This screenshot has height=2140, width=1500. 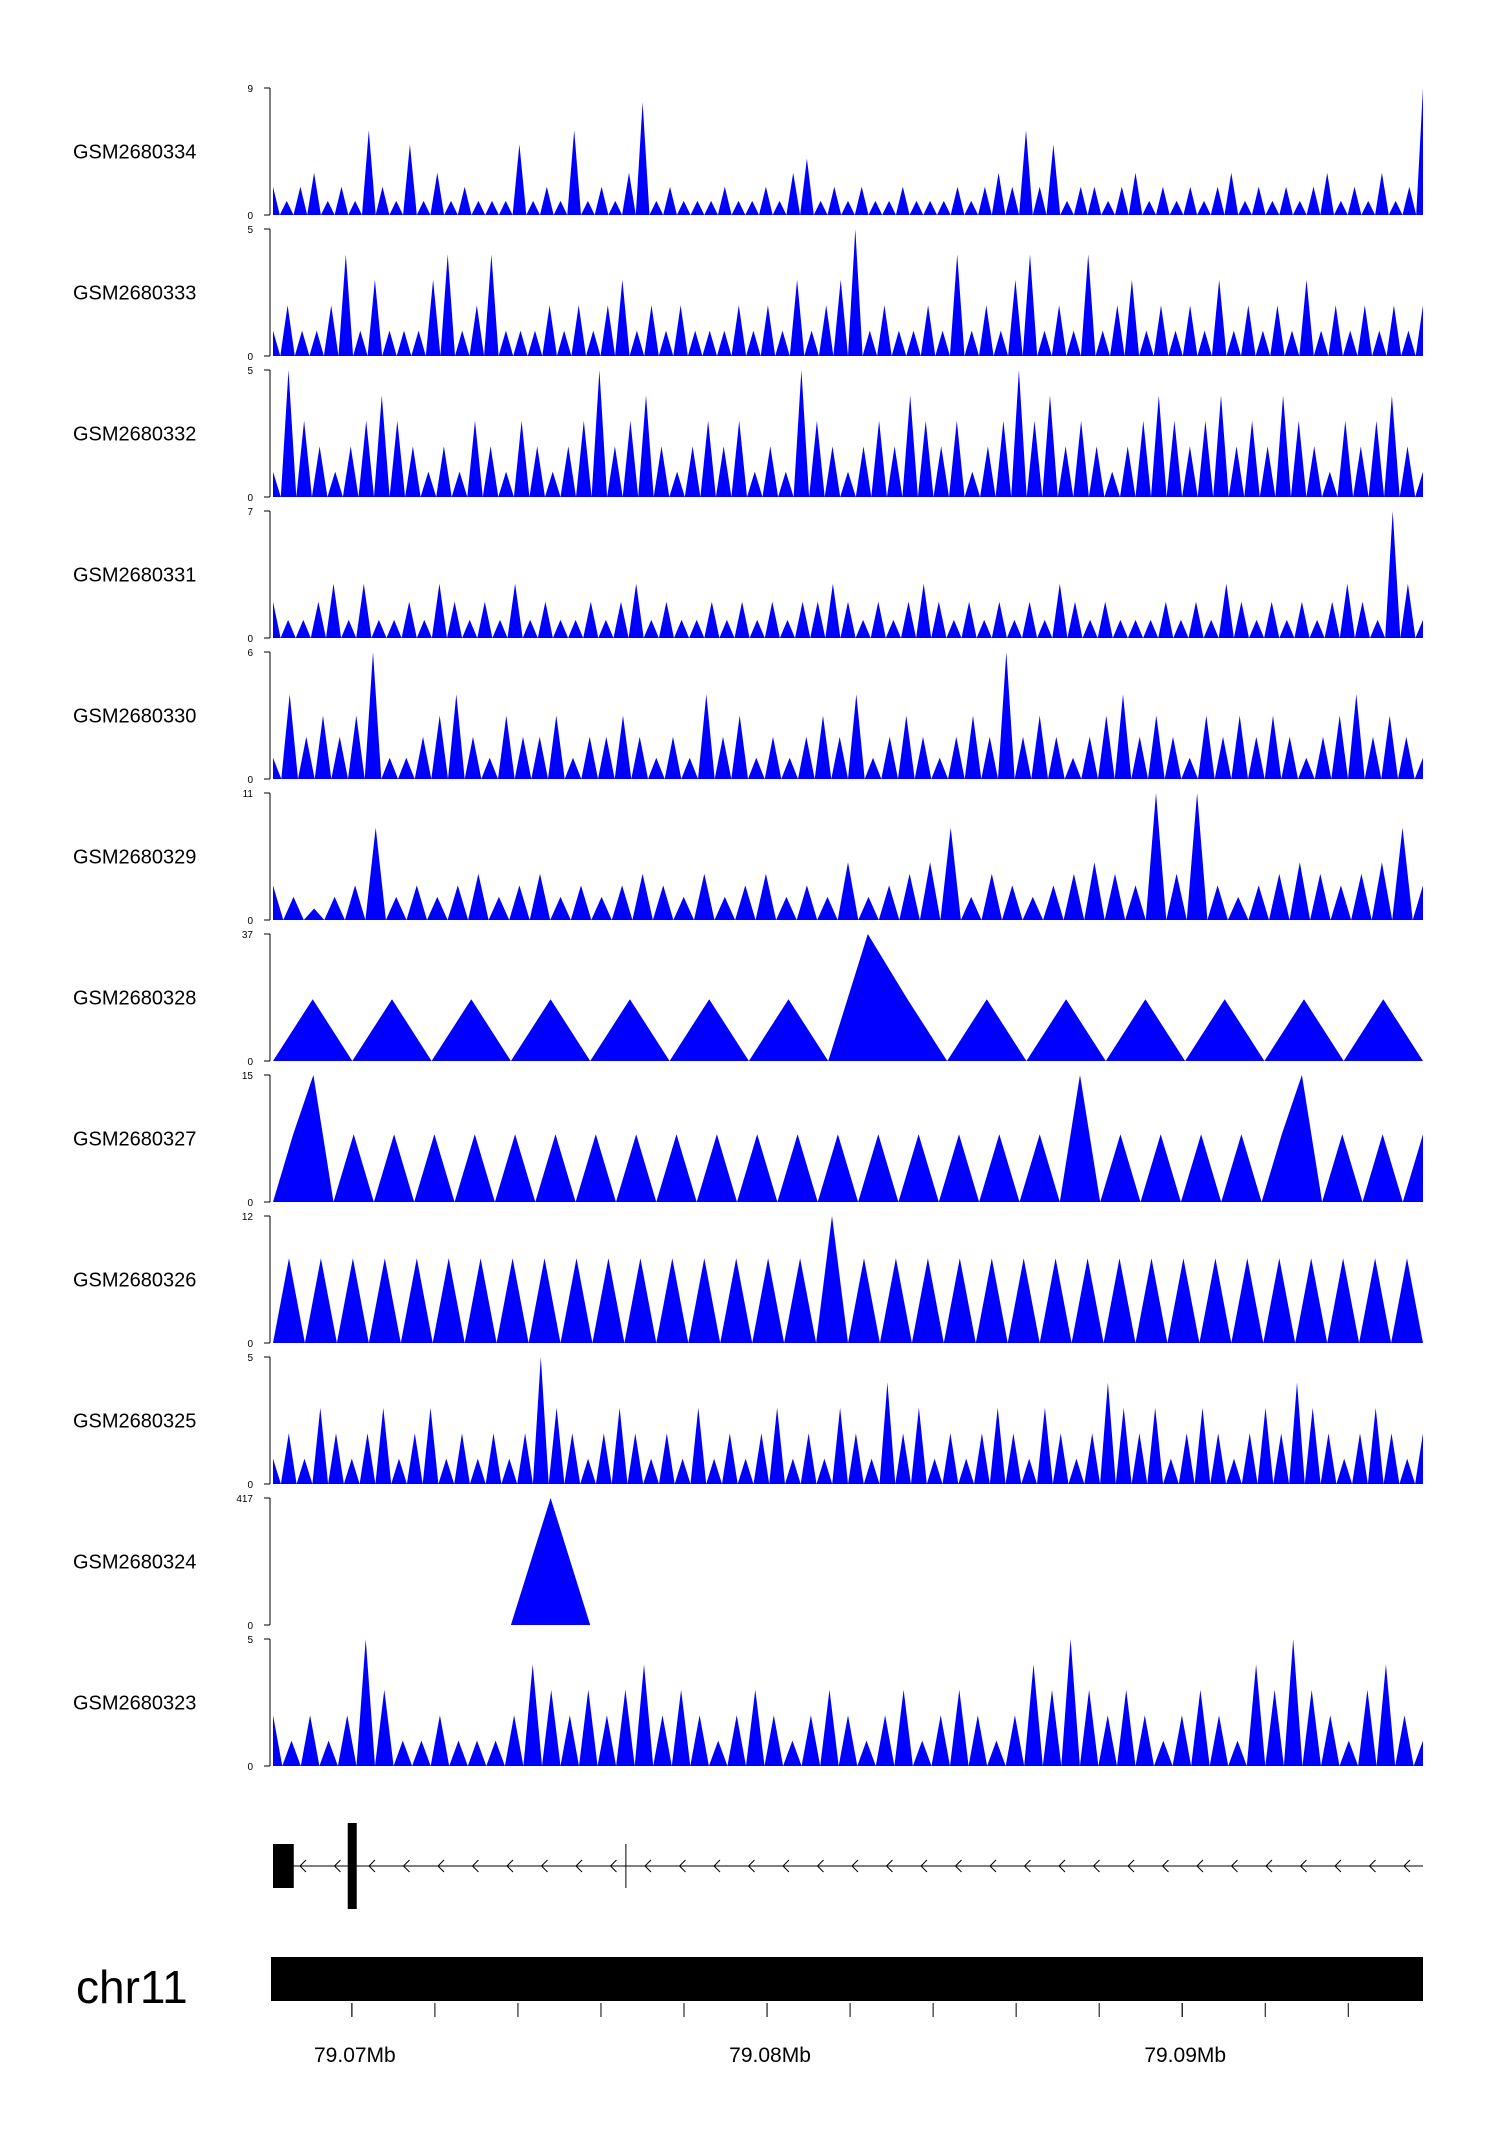 I want to click on track-GSM2680329: 11 0 GSM2680329, so click(x=748, y=858).